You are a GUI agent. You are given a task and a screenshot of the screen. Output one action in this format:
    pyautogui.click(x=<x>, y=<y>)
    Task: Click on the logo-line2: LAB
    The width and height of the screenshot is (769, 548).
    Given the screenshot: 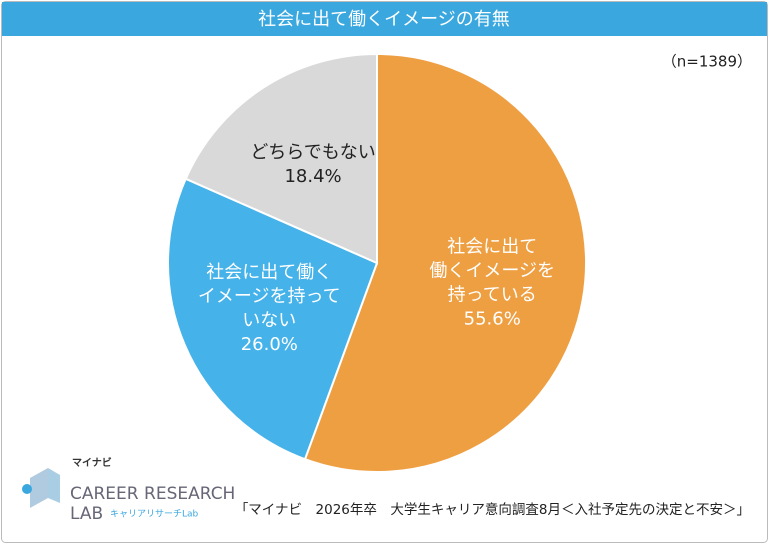 What is the action you would take?
    pyautogui.click(x=86, y=514)
    